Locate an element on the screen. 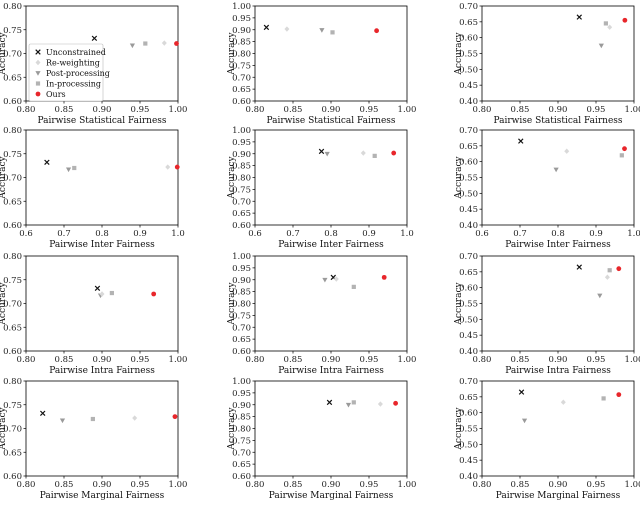 Image resolution: width=640 pixels, height=507 pixels. legend-entry: Re-weighting is located at coordinates (67, 63).